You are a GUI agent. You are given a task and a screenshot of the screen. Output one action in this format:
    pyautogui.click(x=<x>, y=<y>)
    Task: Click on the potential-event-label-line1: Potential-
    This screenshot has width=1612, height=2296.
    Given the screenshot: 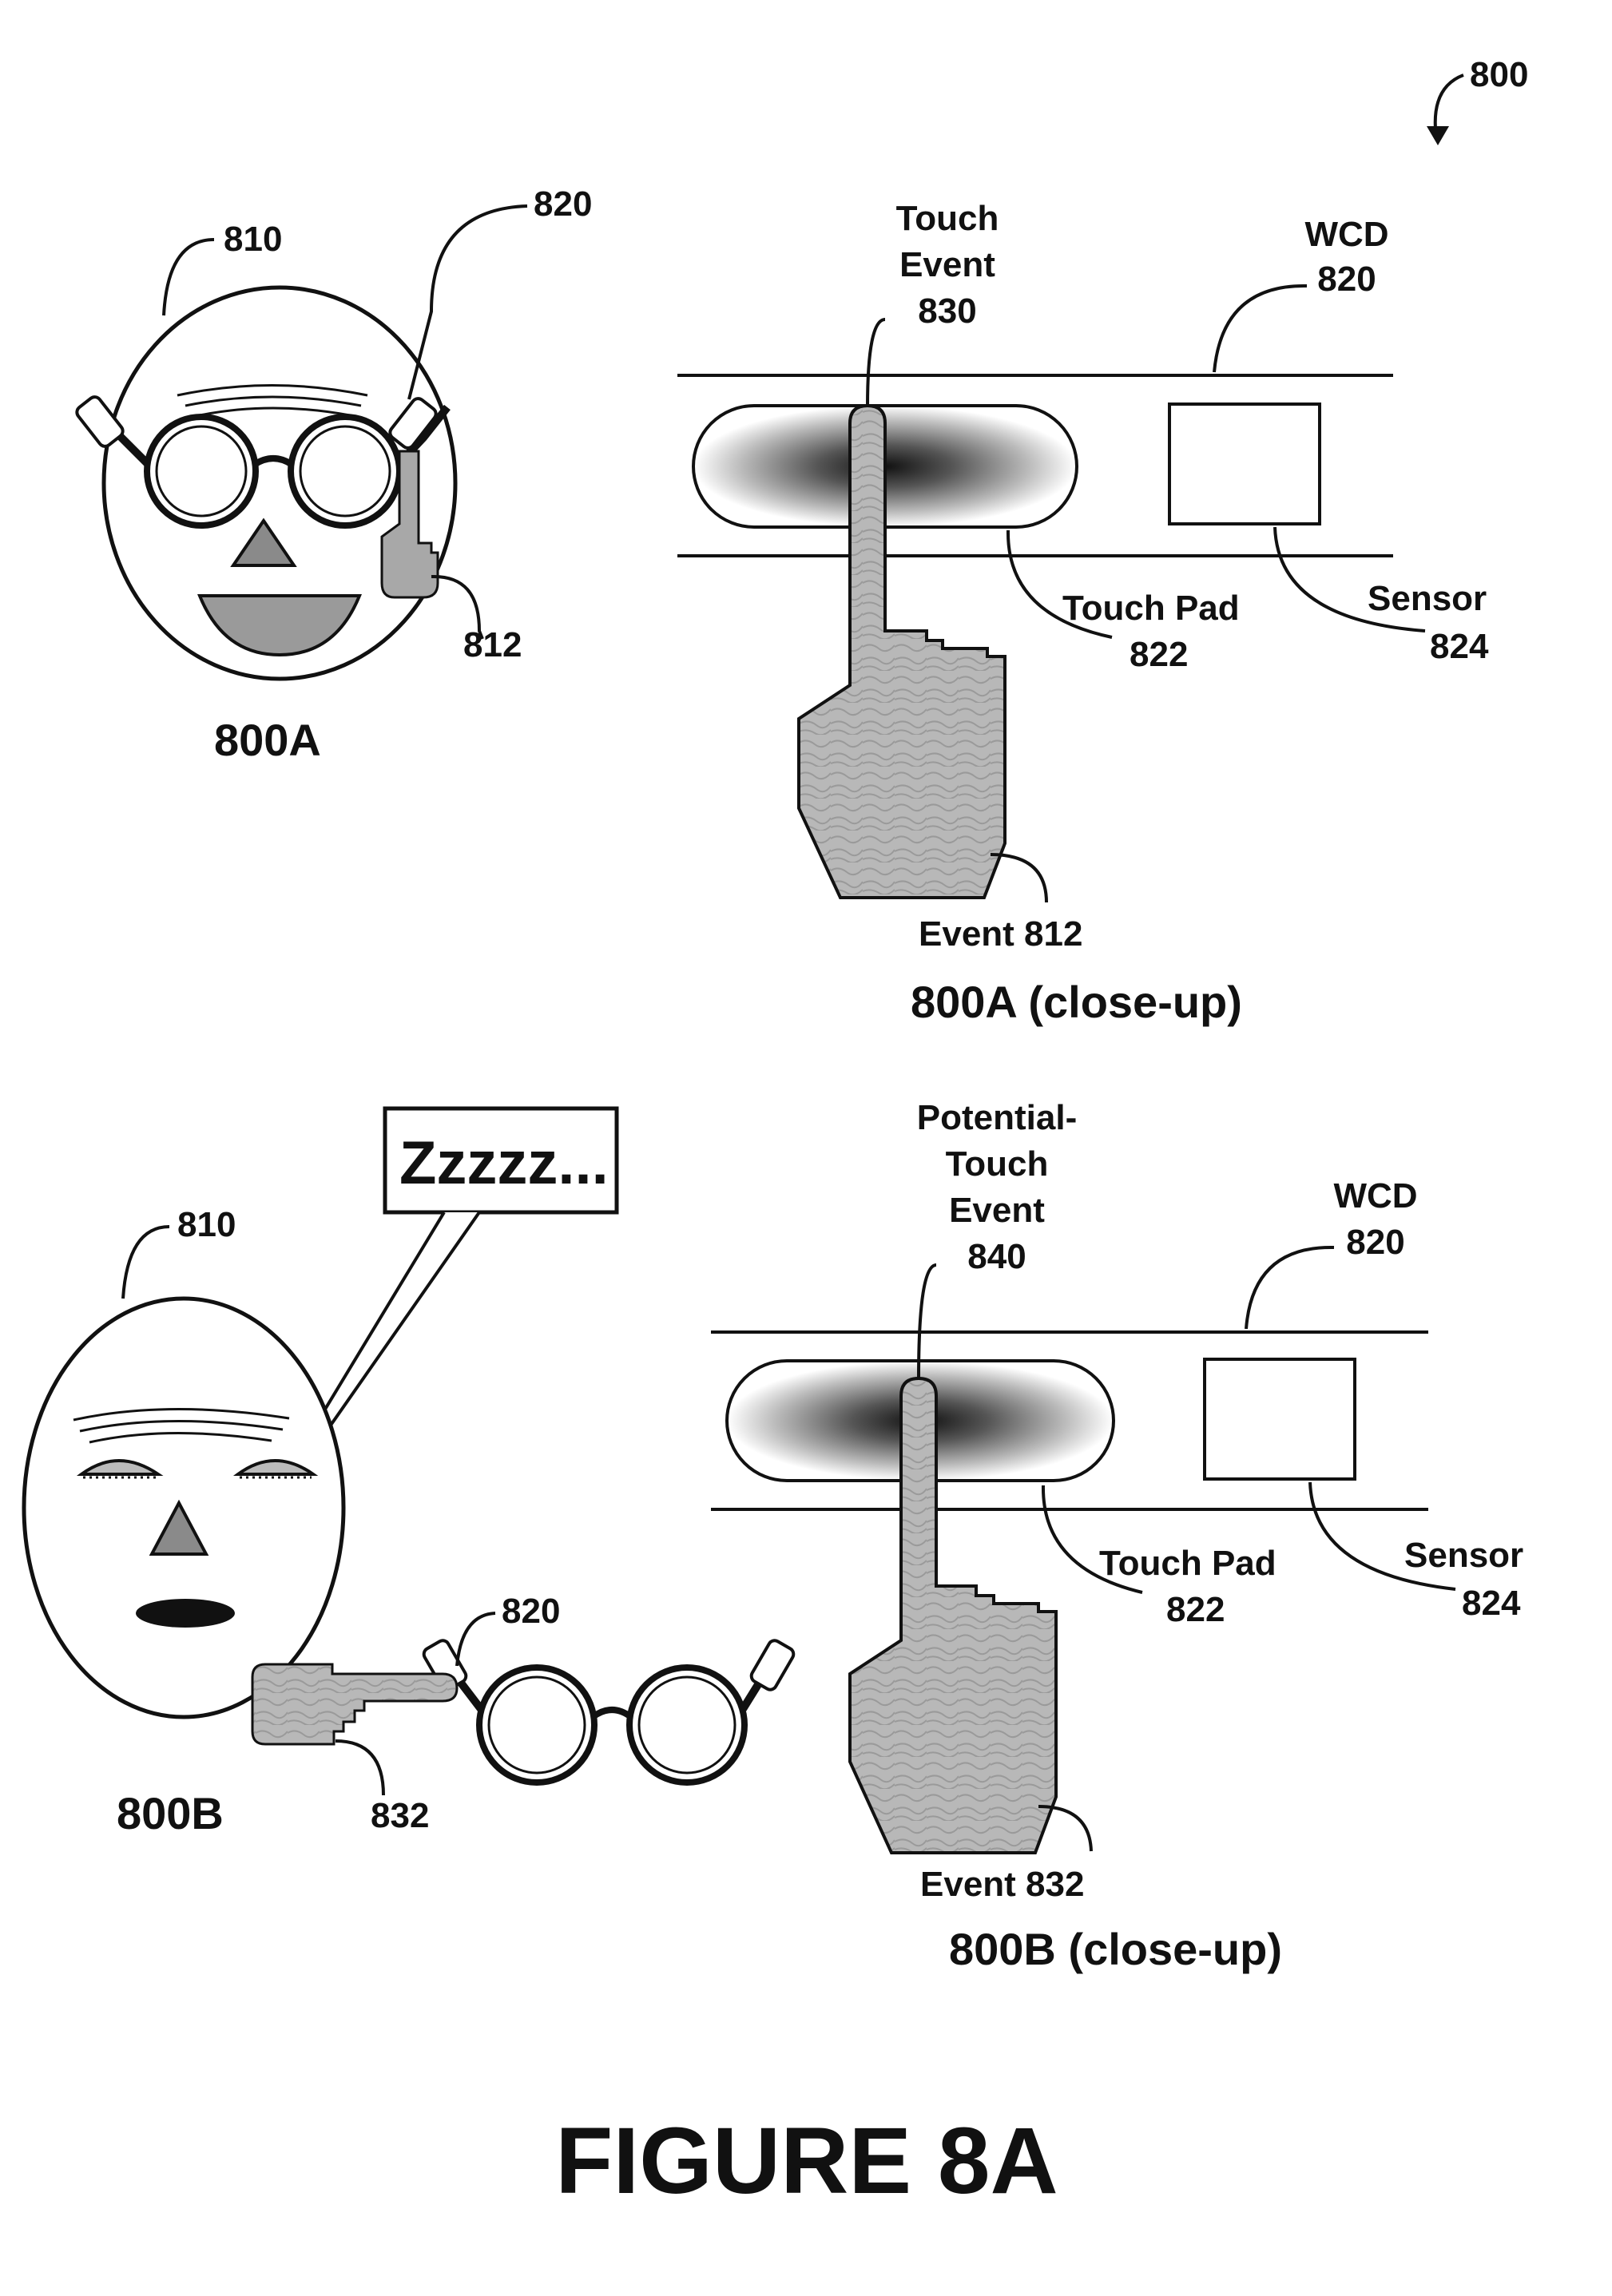 What is the action you would take?
    pyautogui.click(x=997, y=1117)
    